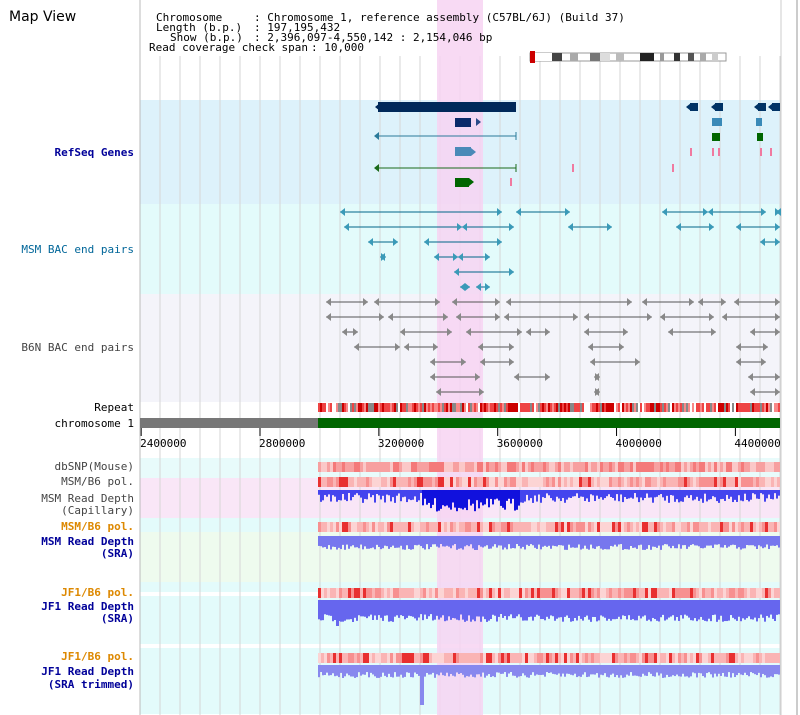 Image resolution: width=800 pixels, height=715 pixels. What do you see at coordinates (97, 592) in the screenshot?
I see `track-label-jf1-b6-pol: JF1/B6 pol.` at bounding box center [97, 592].